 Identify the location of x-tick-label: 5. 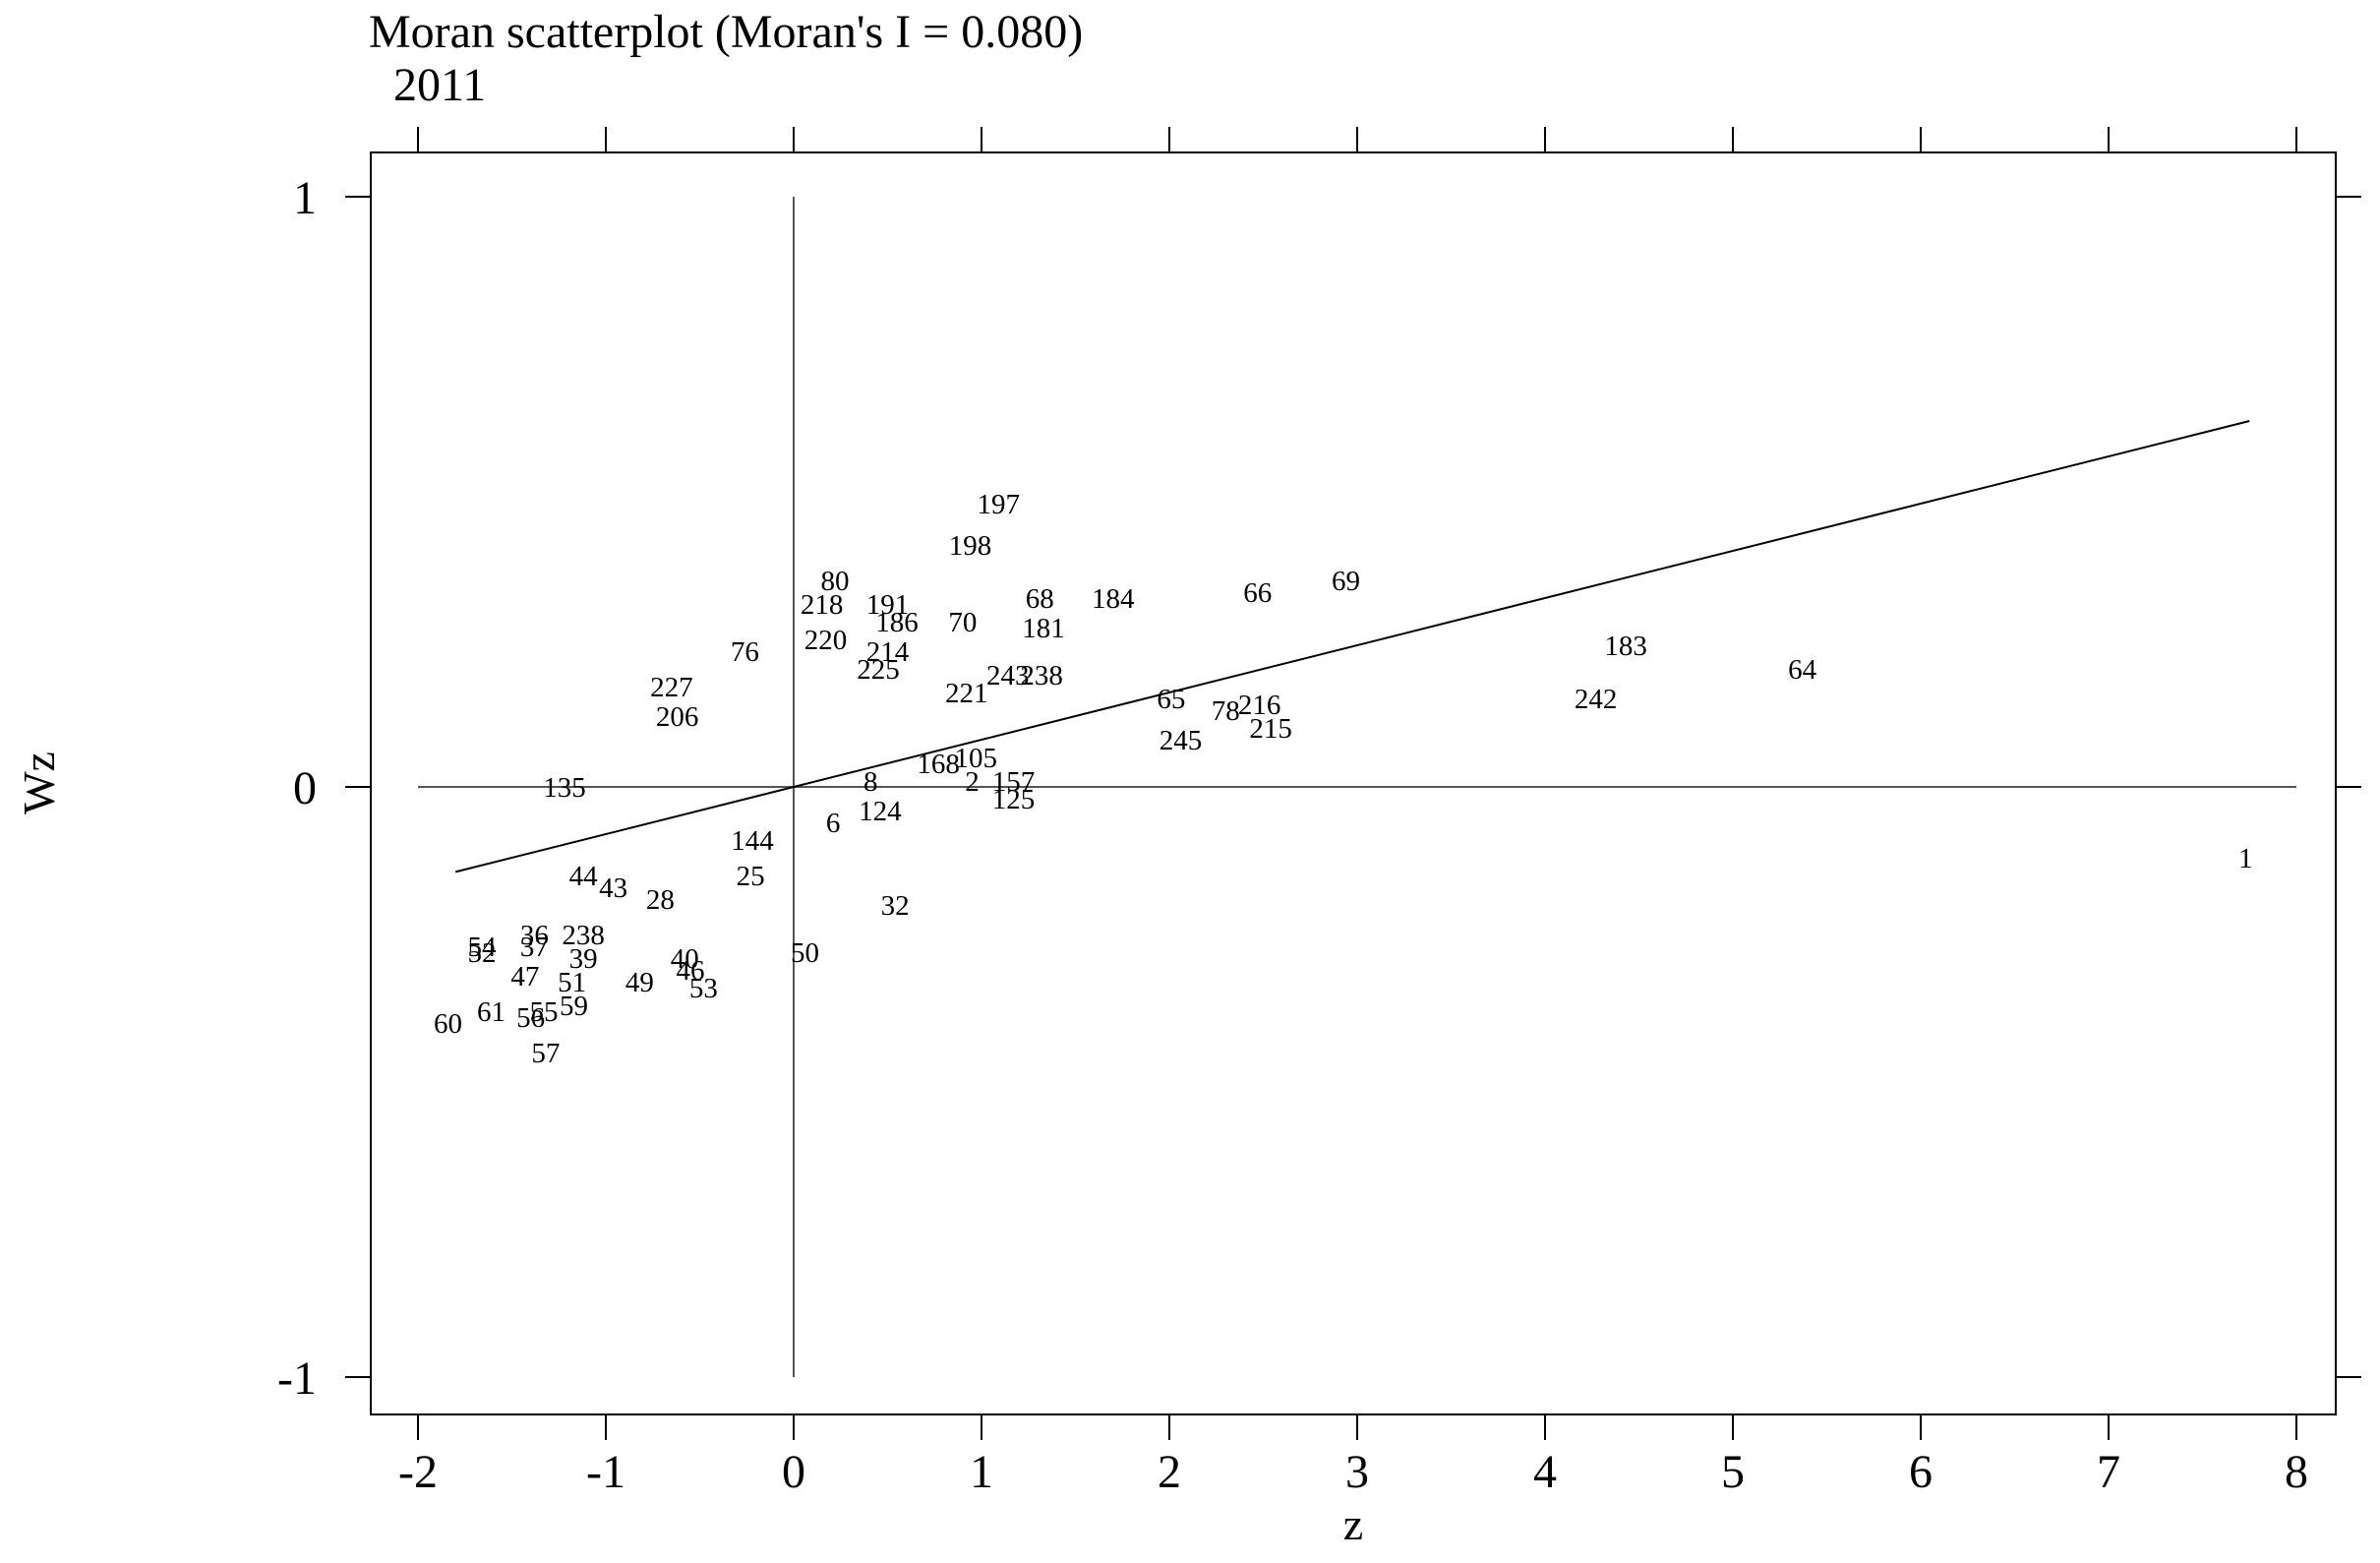
(1733, 1472).